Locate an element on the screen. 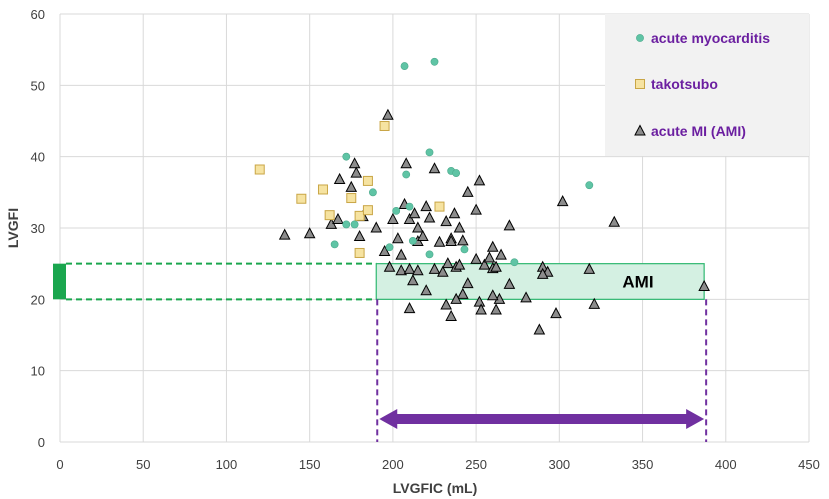 Image resolution: width=829 pixels, height=499 pixels. y-tick-label: 40 is located at coordinates (38, 157).